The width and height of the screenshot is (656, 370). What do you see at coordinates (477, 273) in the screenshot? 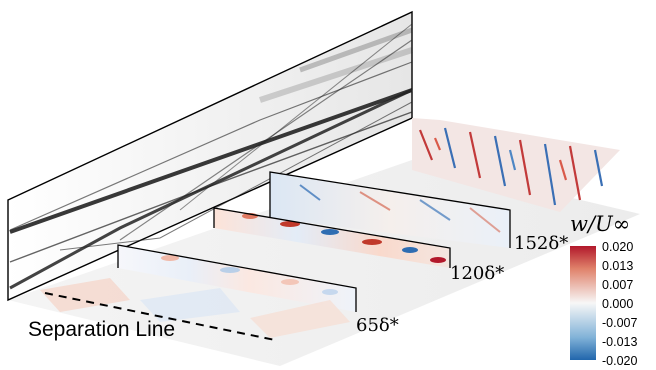
I see `station-label-120: 120δ*` at bounding box center [477, 273].